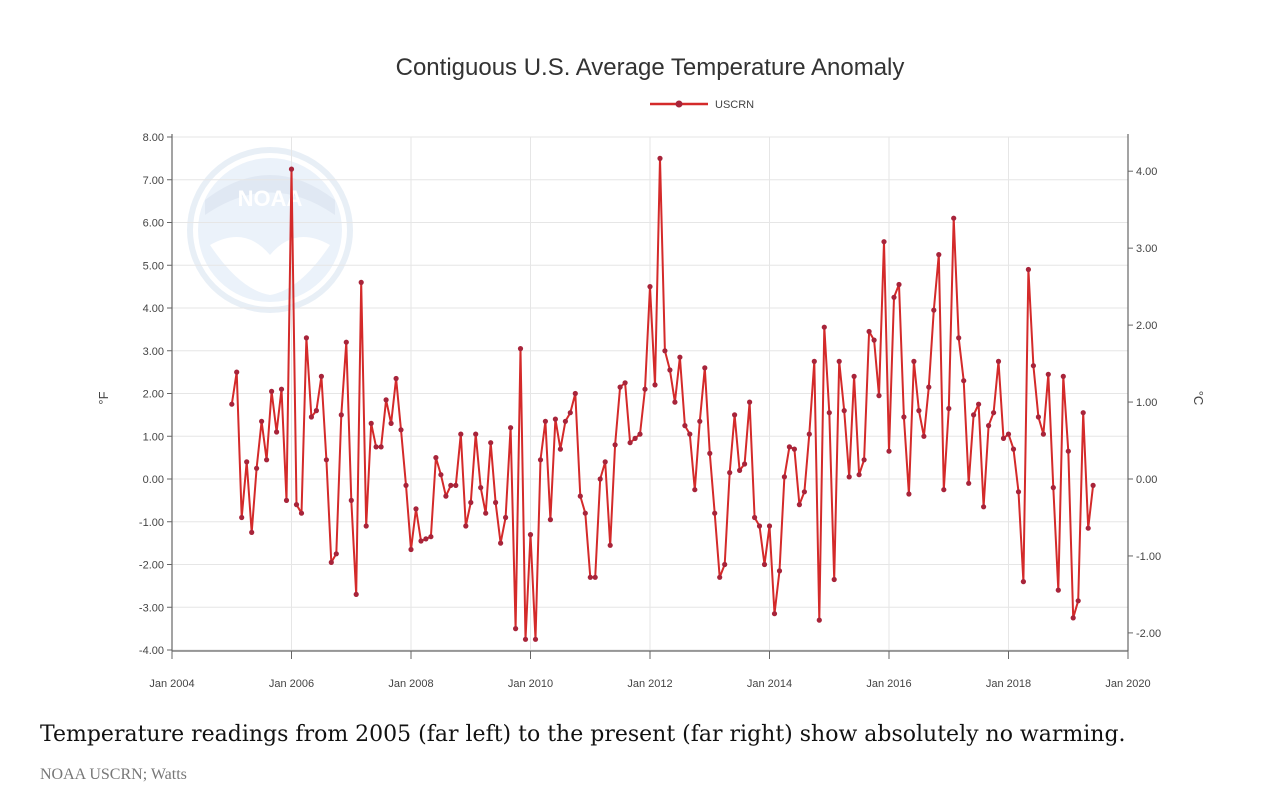 The image size is (1280, 799). Describe the element at coordinates (270, 230) in the screenshot. I see `noaa-logo-icon: NOAA` at that location.